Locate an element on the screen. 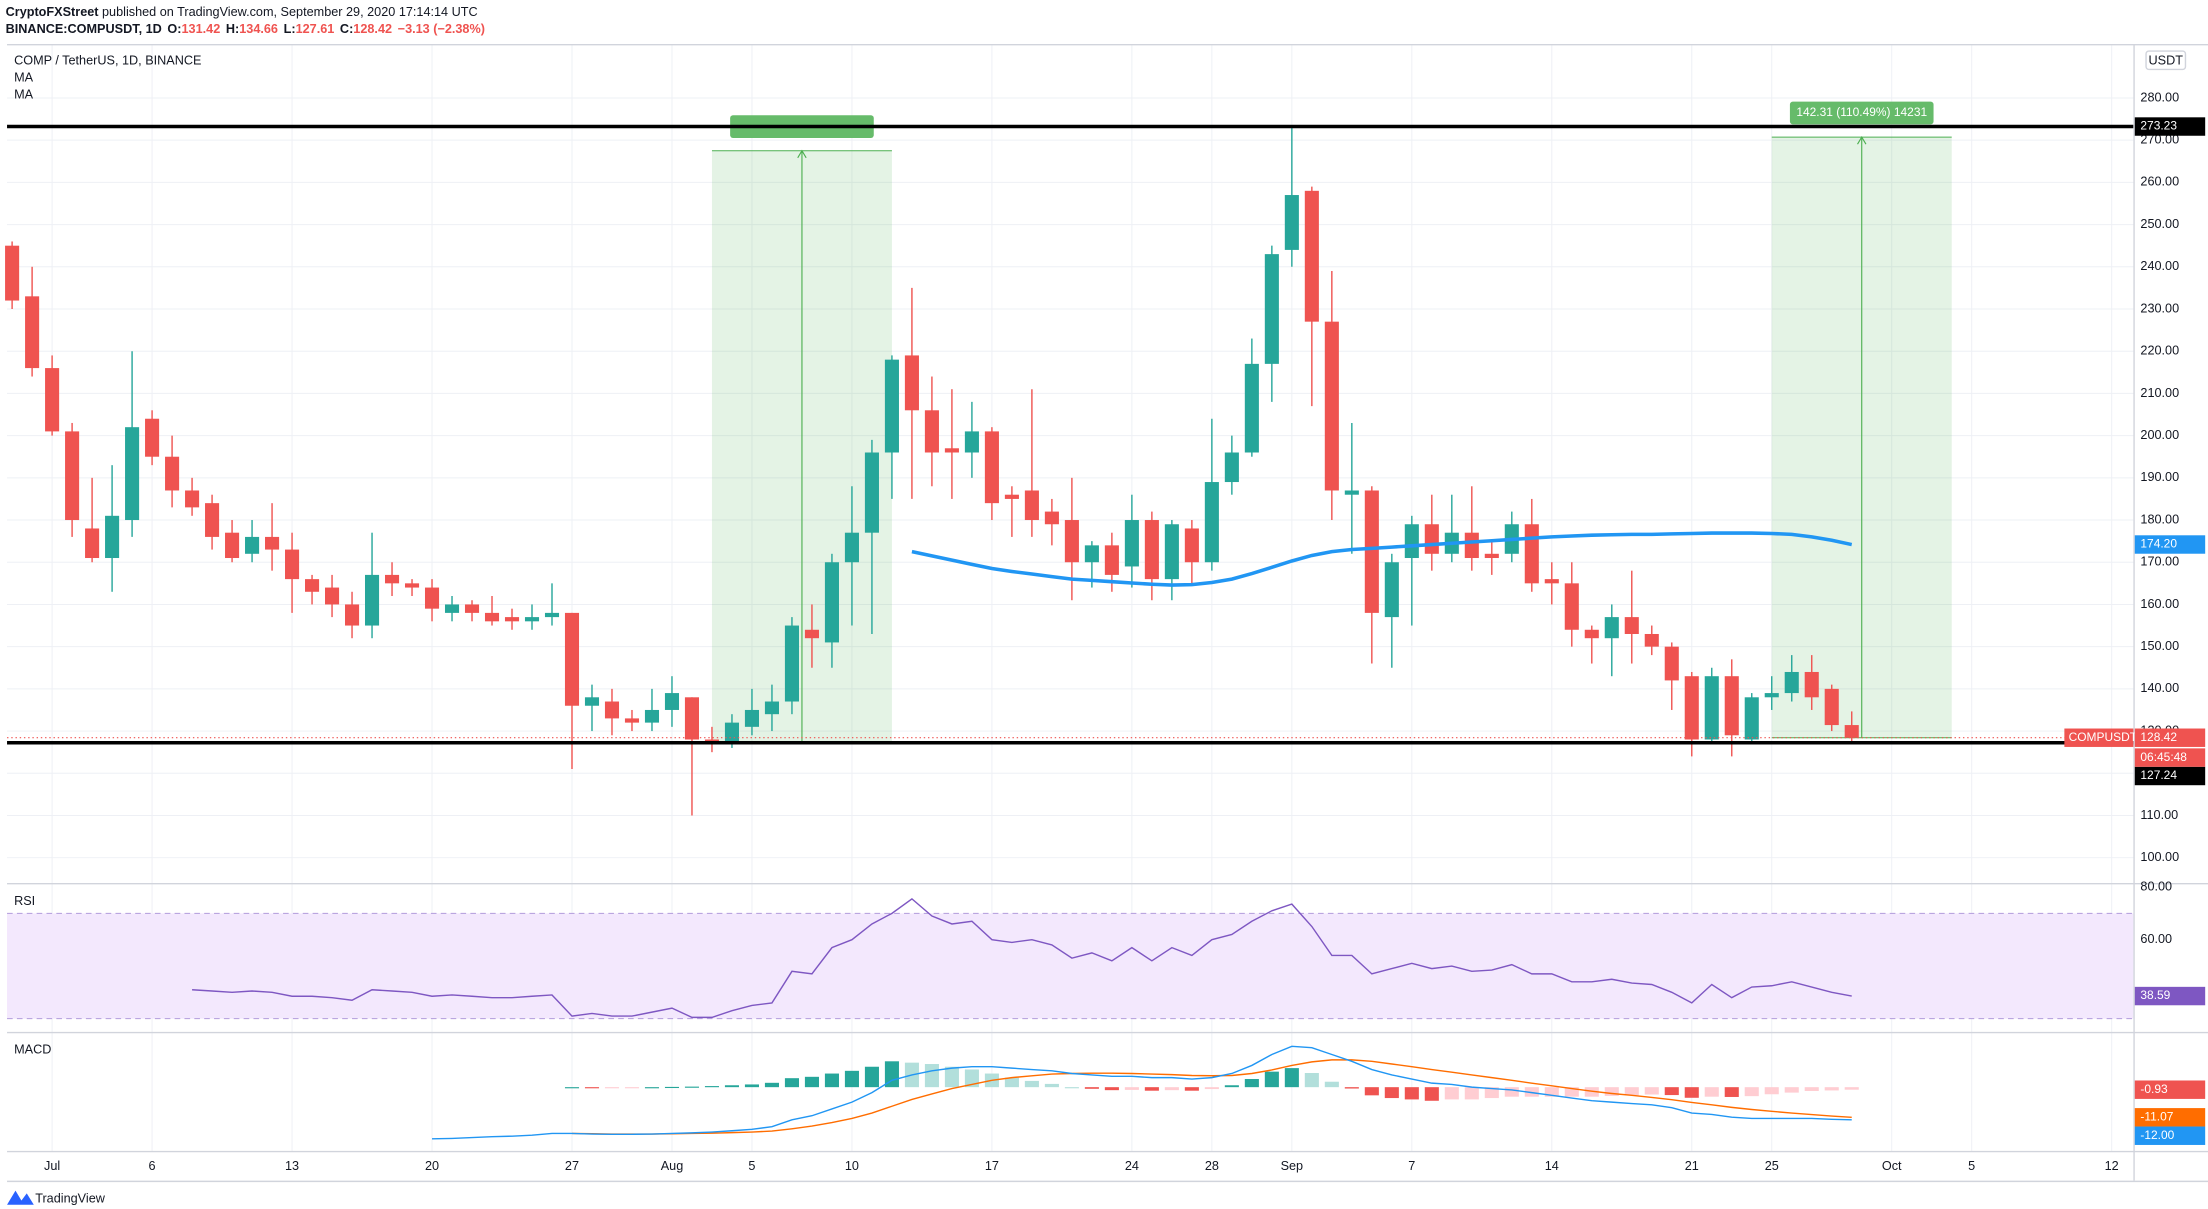 This screenshot has height=1209, width=2208. legend-indicator: MA is located at coordinates (24, 76).